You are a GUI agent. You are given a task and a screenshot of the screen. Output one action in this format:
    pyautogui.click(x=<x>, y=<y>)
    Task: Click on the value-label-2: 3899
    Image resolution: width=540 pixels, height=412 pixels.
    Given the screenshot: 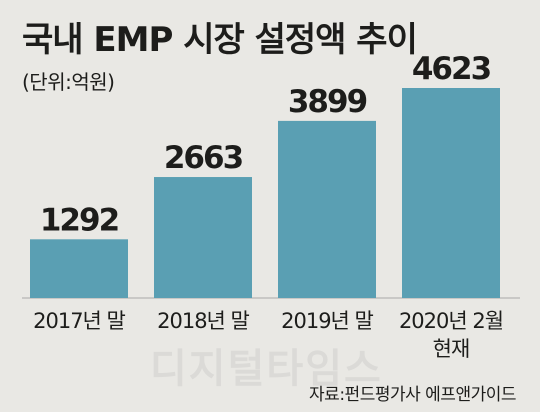 What is the action you would take?
    pyautogui.click(x=327, y=102)
    